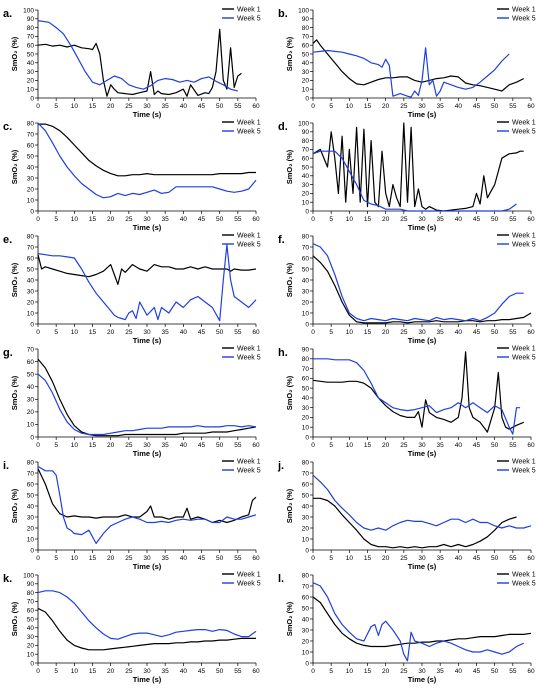 This screenshot has width=550, height=690. I want to click on panel-label: g., so click(8, 353).